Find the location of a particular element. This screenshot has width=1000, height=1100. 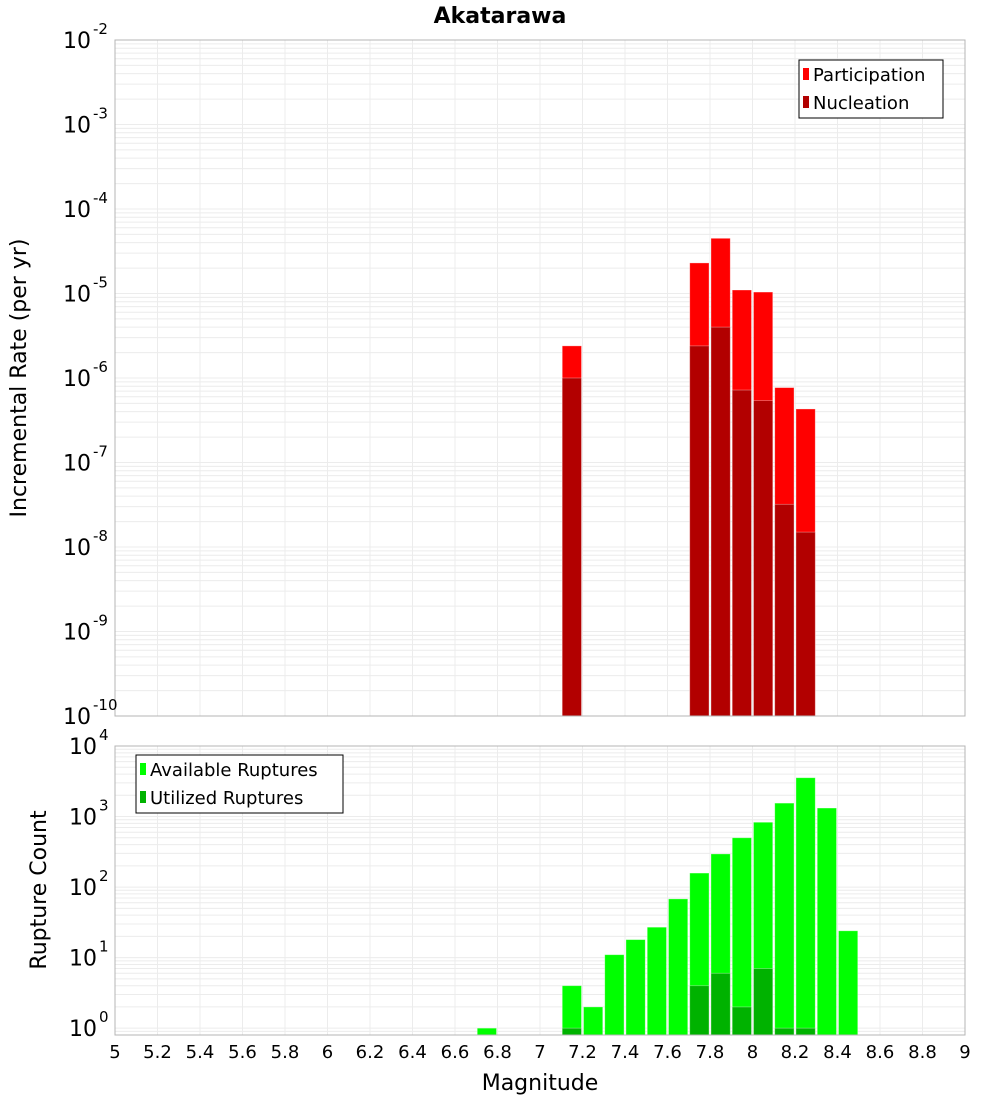

y-tick-exponent: 4 is located at coordinates (104, 735).